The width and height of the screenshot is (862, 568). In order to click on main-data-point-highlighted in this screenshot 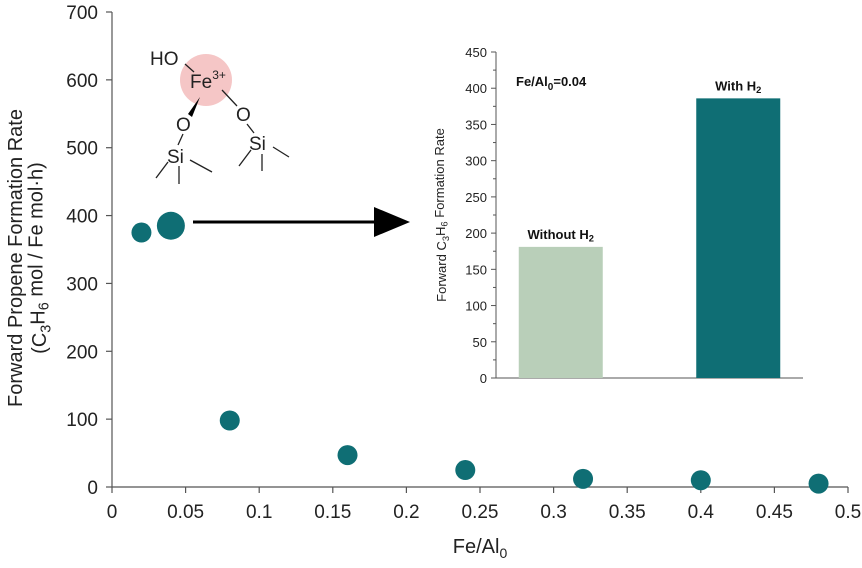, I will do `click(170, 225)`.